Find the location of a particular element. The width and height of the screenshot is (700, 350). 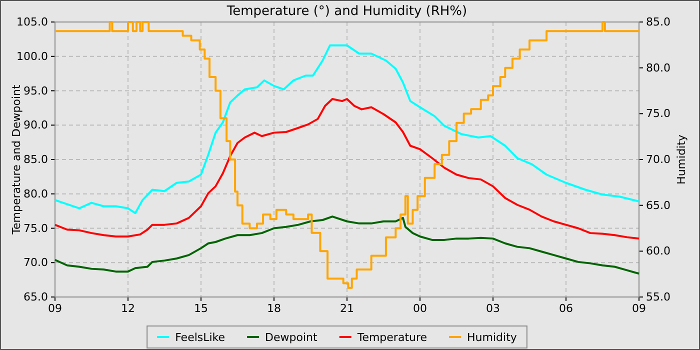

y-tick-label: 100.0 is located at coordinates (32, 56).